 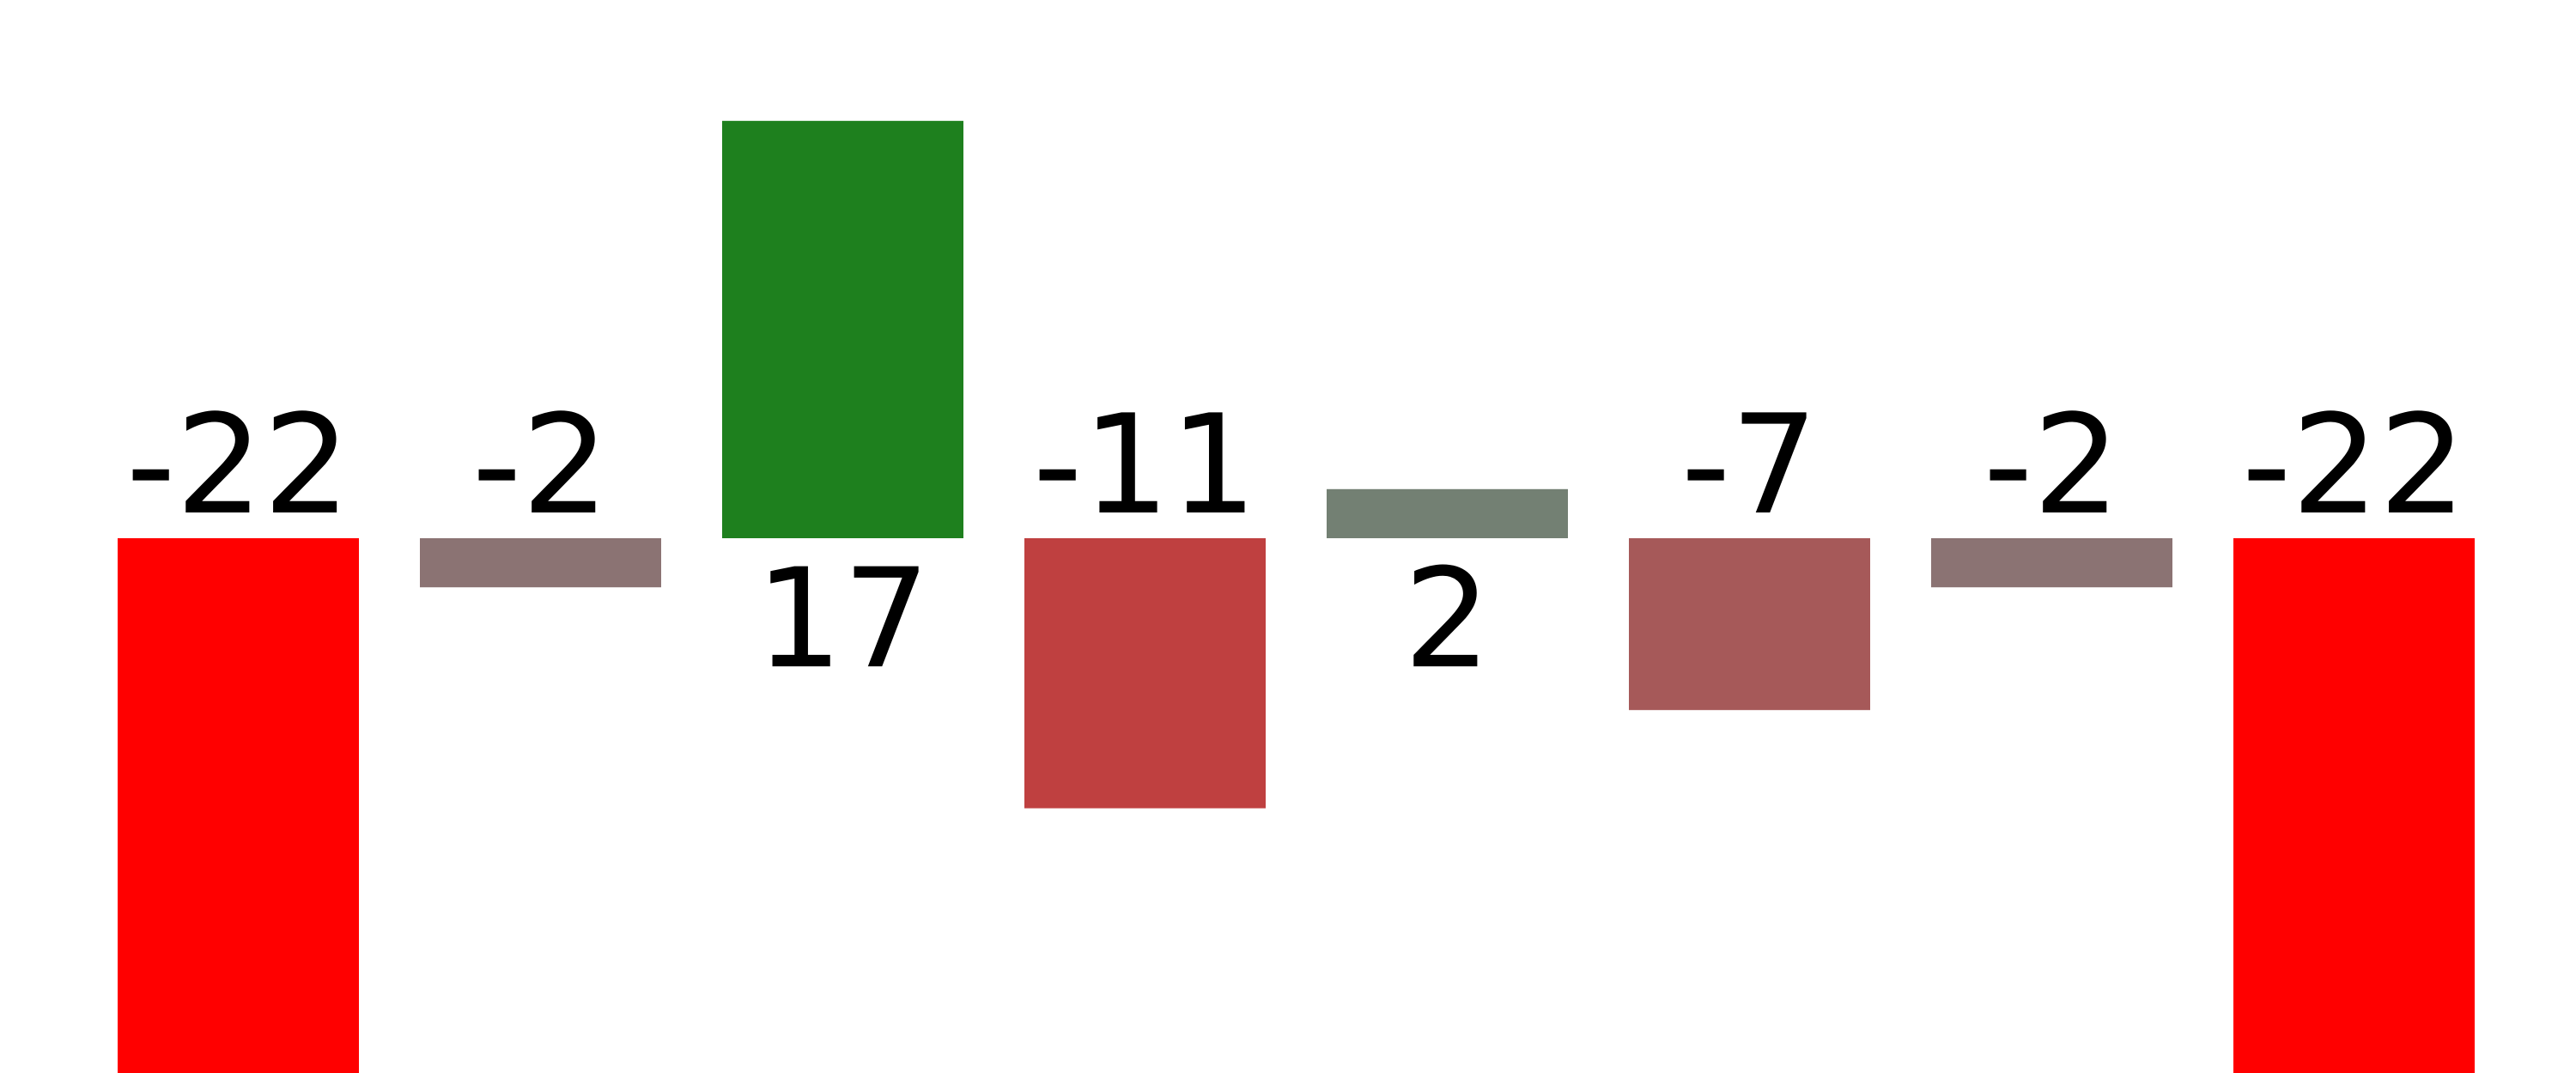 I want to click on value-label-8: -22, so click(x=2354, y=465).